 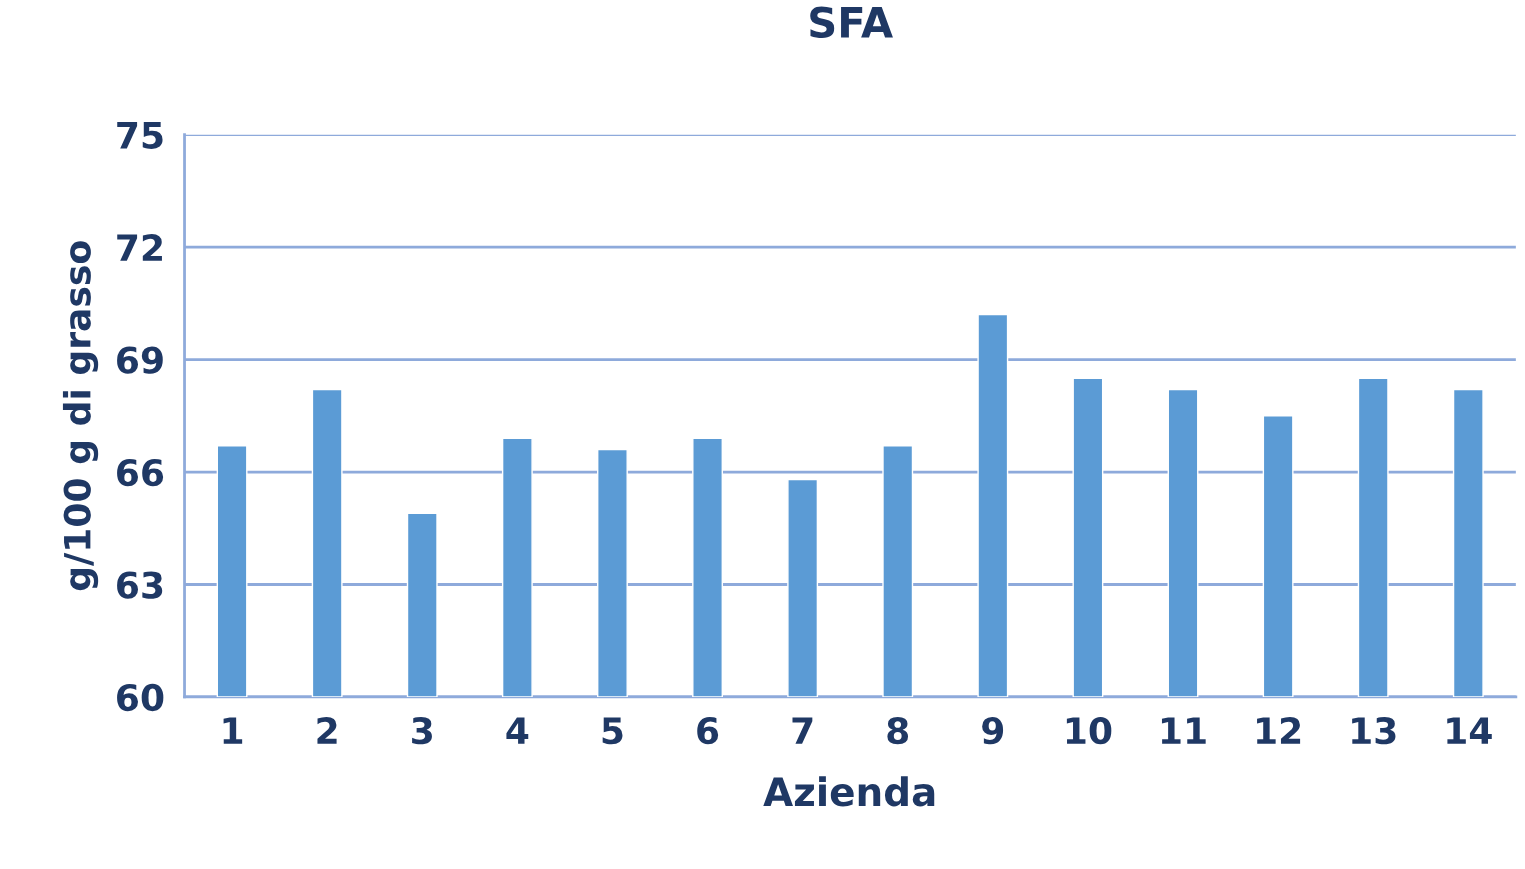 What do you see at coordinates (139, 247) in the screenshot?
I see `y-tick-label: 72` at bounding box center [139, 247].